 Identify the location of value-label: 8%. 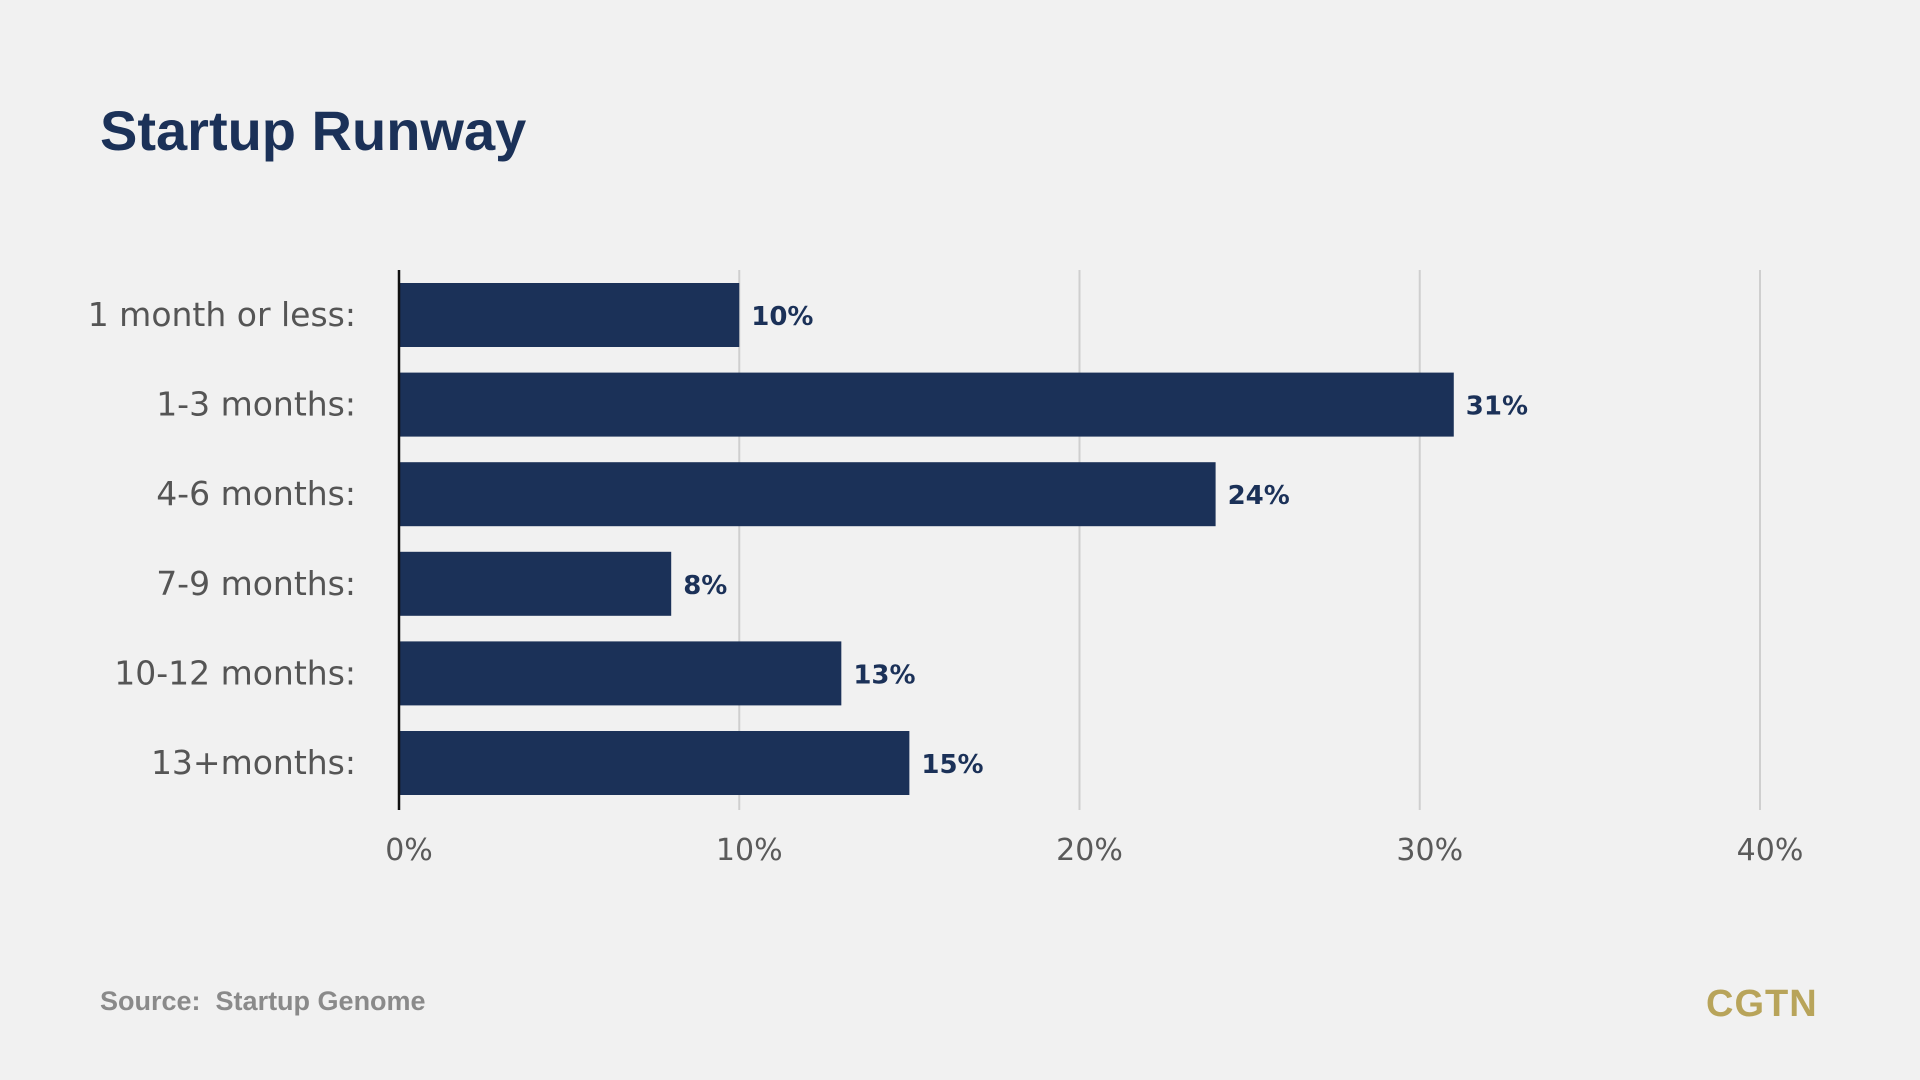
(705, 586).